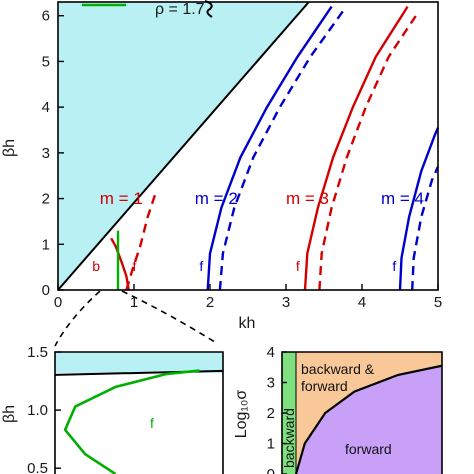 This screenshot has height=474, width=474. I want to click on x-tick-label: 2, so click(210, 302).